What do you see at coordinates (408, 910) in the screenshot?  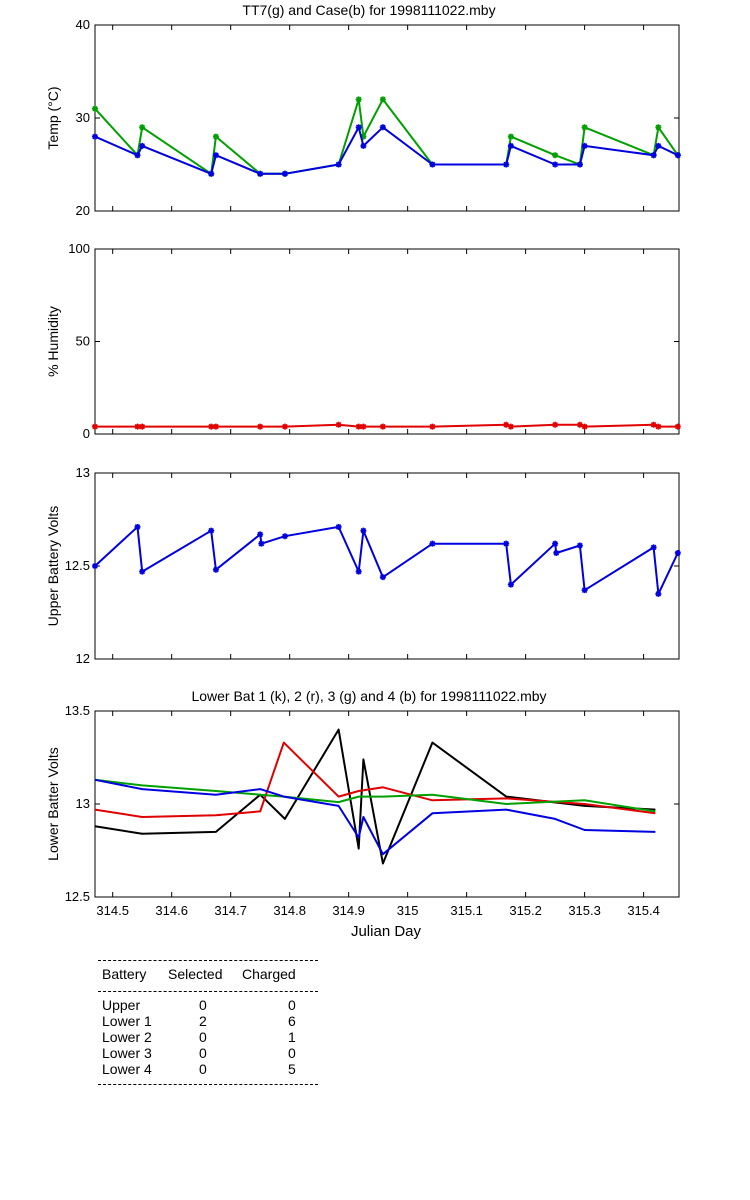 I see `chart4-x-tick-label: 315` at bounding box center [408, 910].